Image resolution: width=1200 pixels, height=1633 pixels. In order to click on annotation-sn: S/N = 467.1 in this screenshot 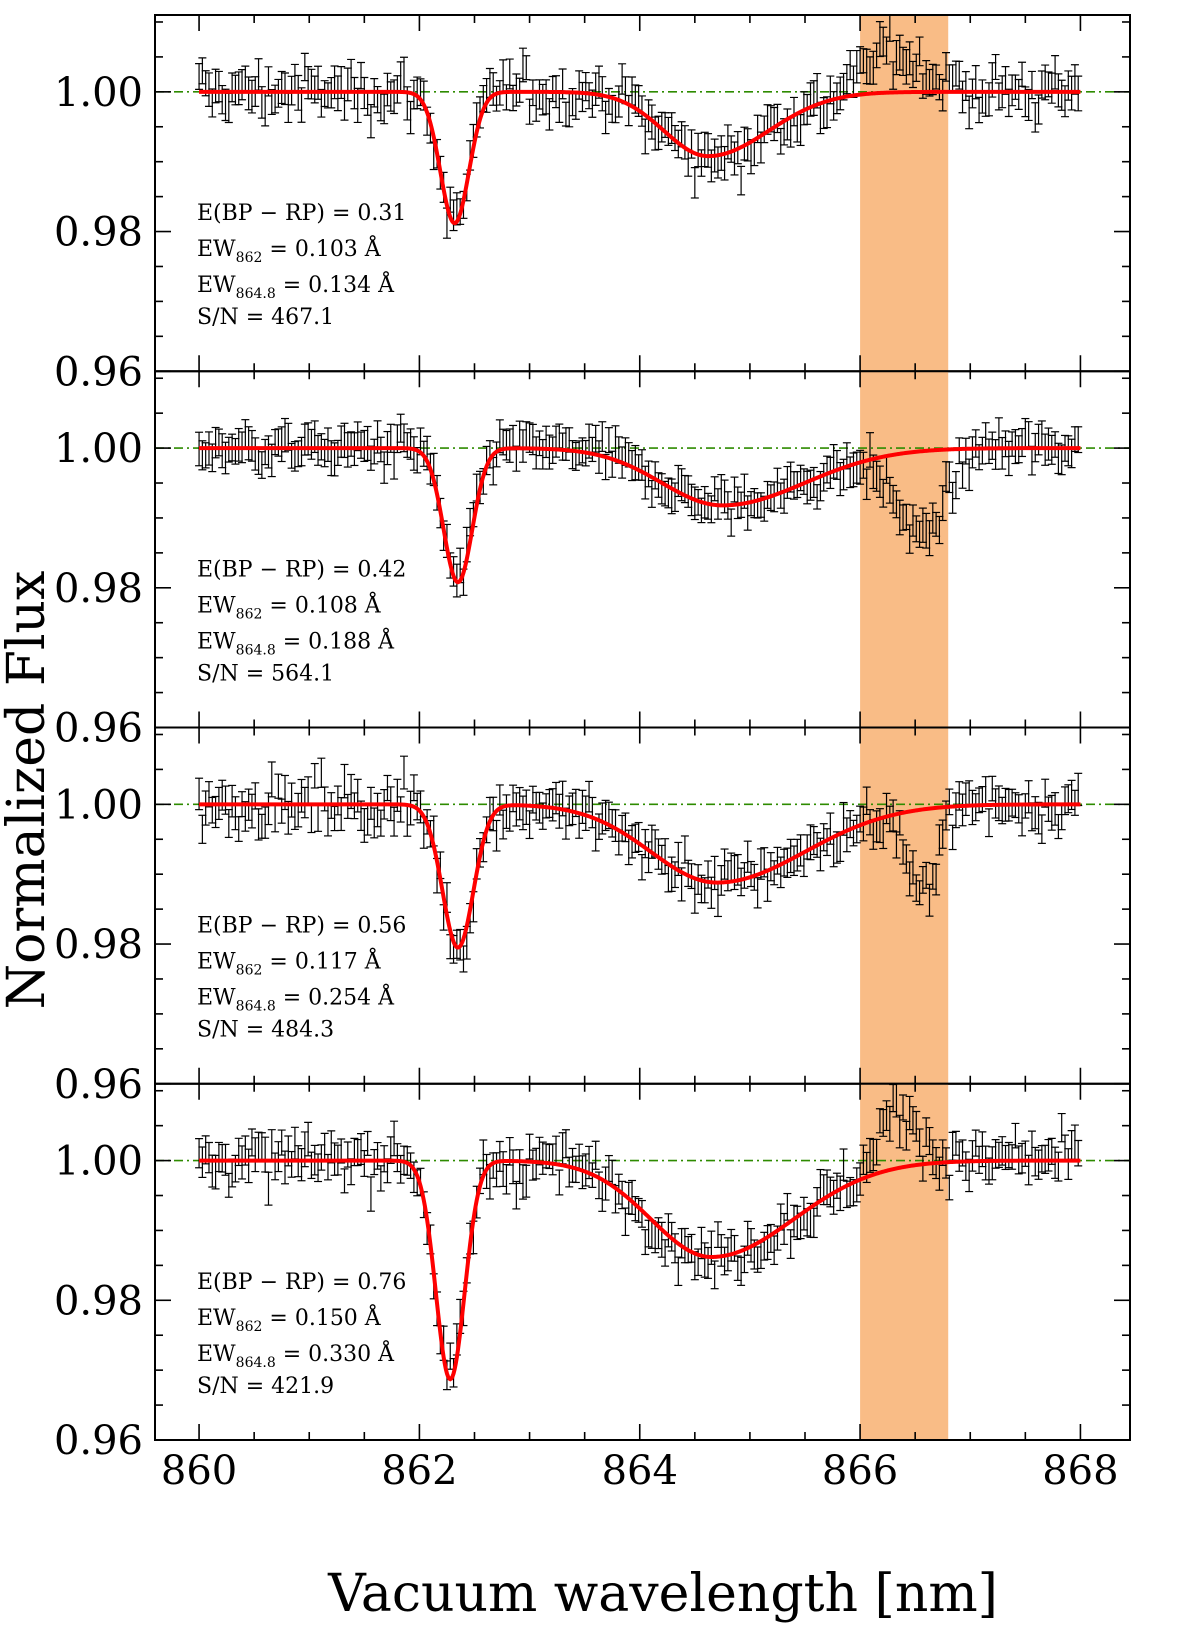, I will do `click(265, 317)`.